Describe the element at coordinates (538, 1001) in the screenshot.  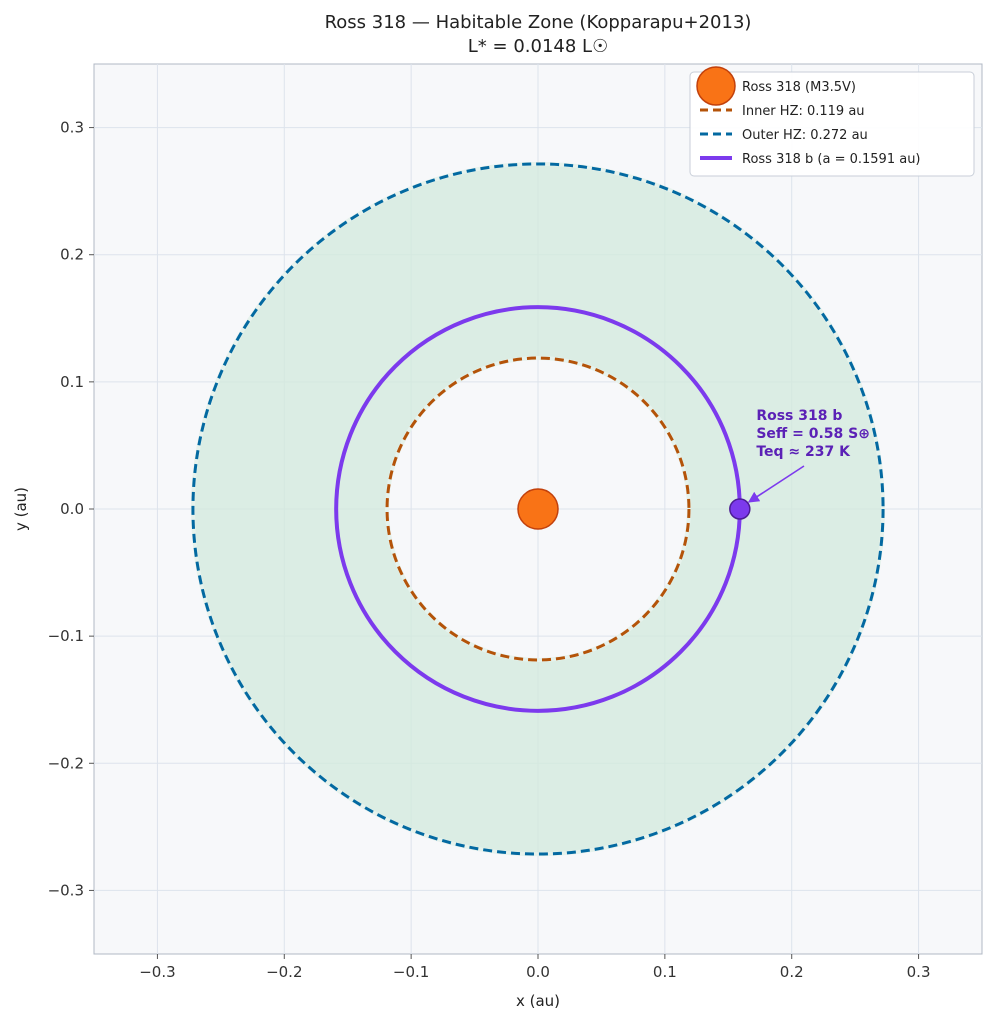
I see `x-axis-label: x (au)` at that location.